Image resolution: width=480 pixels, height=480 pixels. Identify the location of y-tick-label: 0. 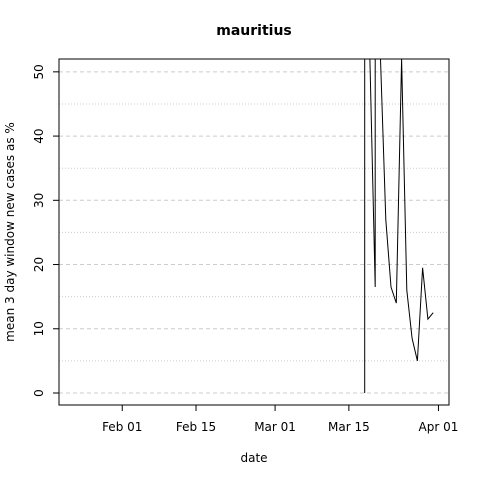
(39, 393).